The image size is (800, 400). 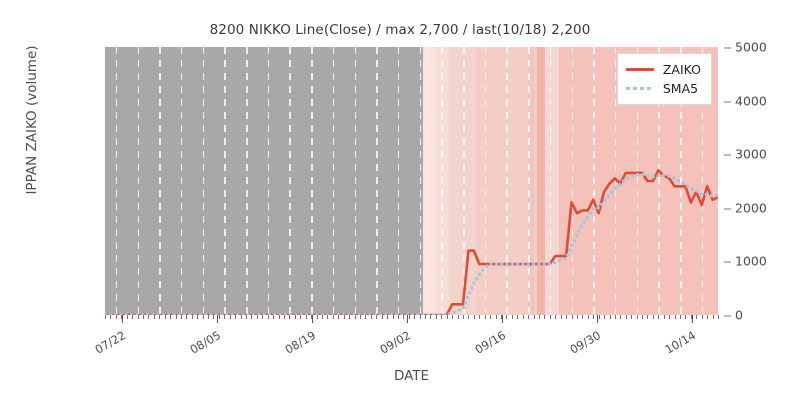 What do you see at coordinates (745, 261) in the screenshot?
I see `y-tick-label: 1000` at bounding box center [745, 261].